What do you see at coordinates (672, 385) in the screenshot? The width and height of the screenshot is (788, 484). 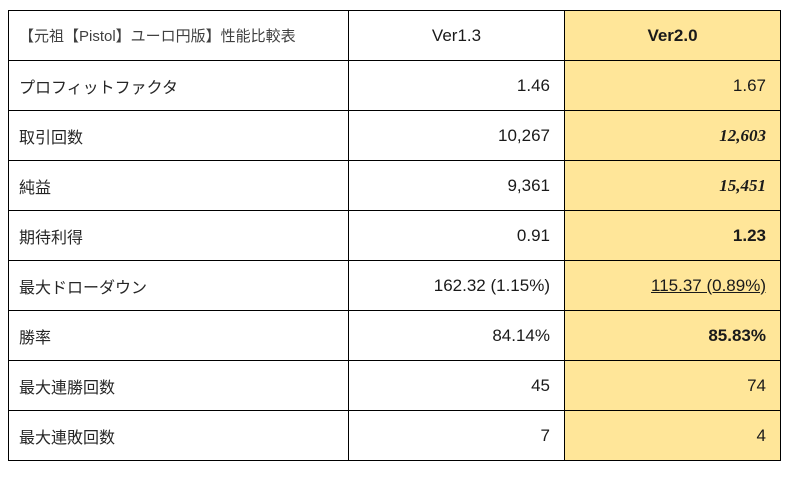 I see `ver20-value: 74` at bounding box center [672, 385].